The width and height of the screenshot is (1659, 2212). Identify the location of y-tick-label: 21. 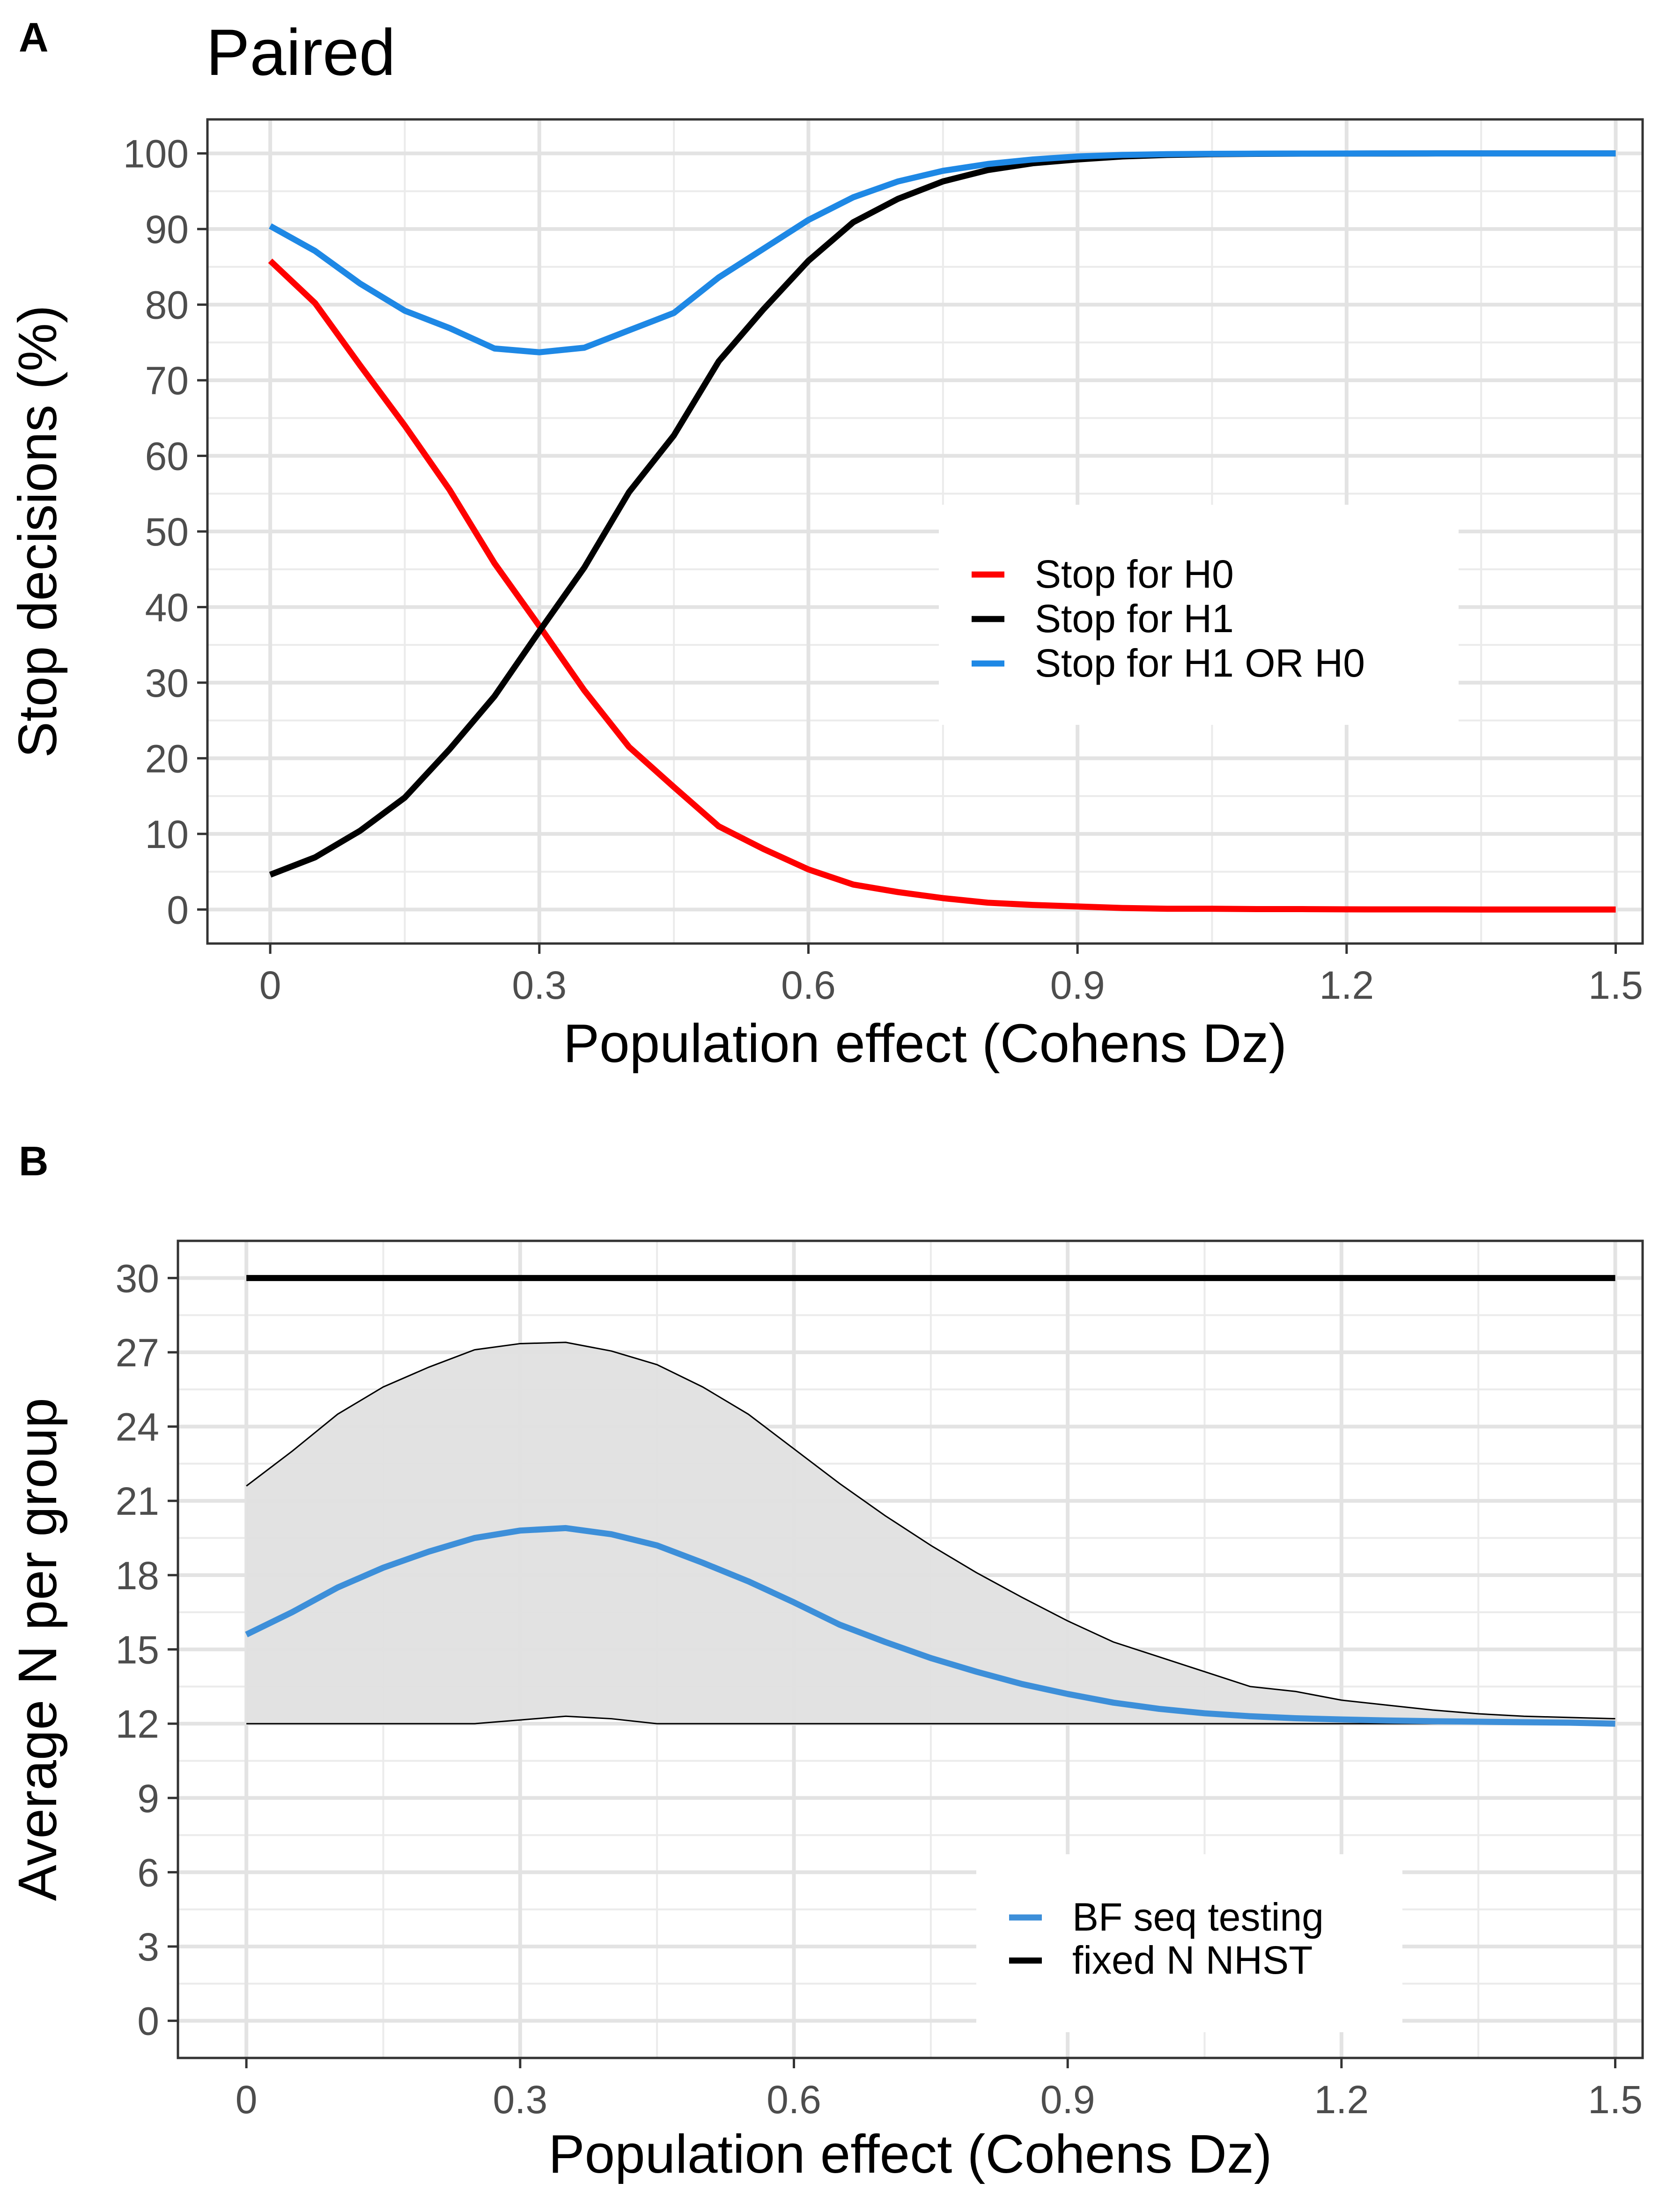
(137, 1501).